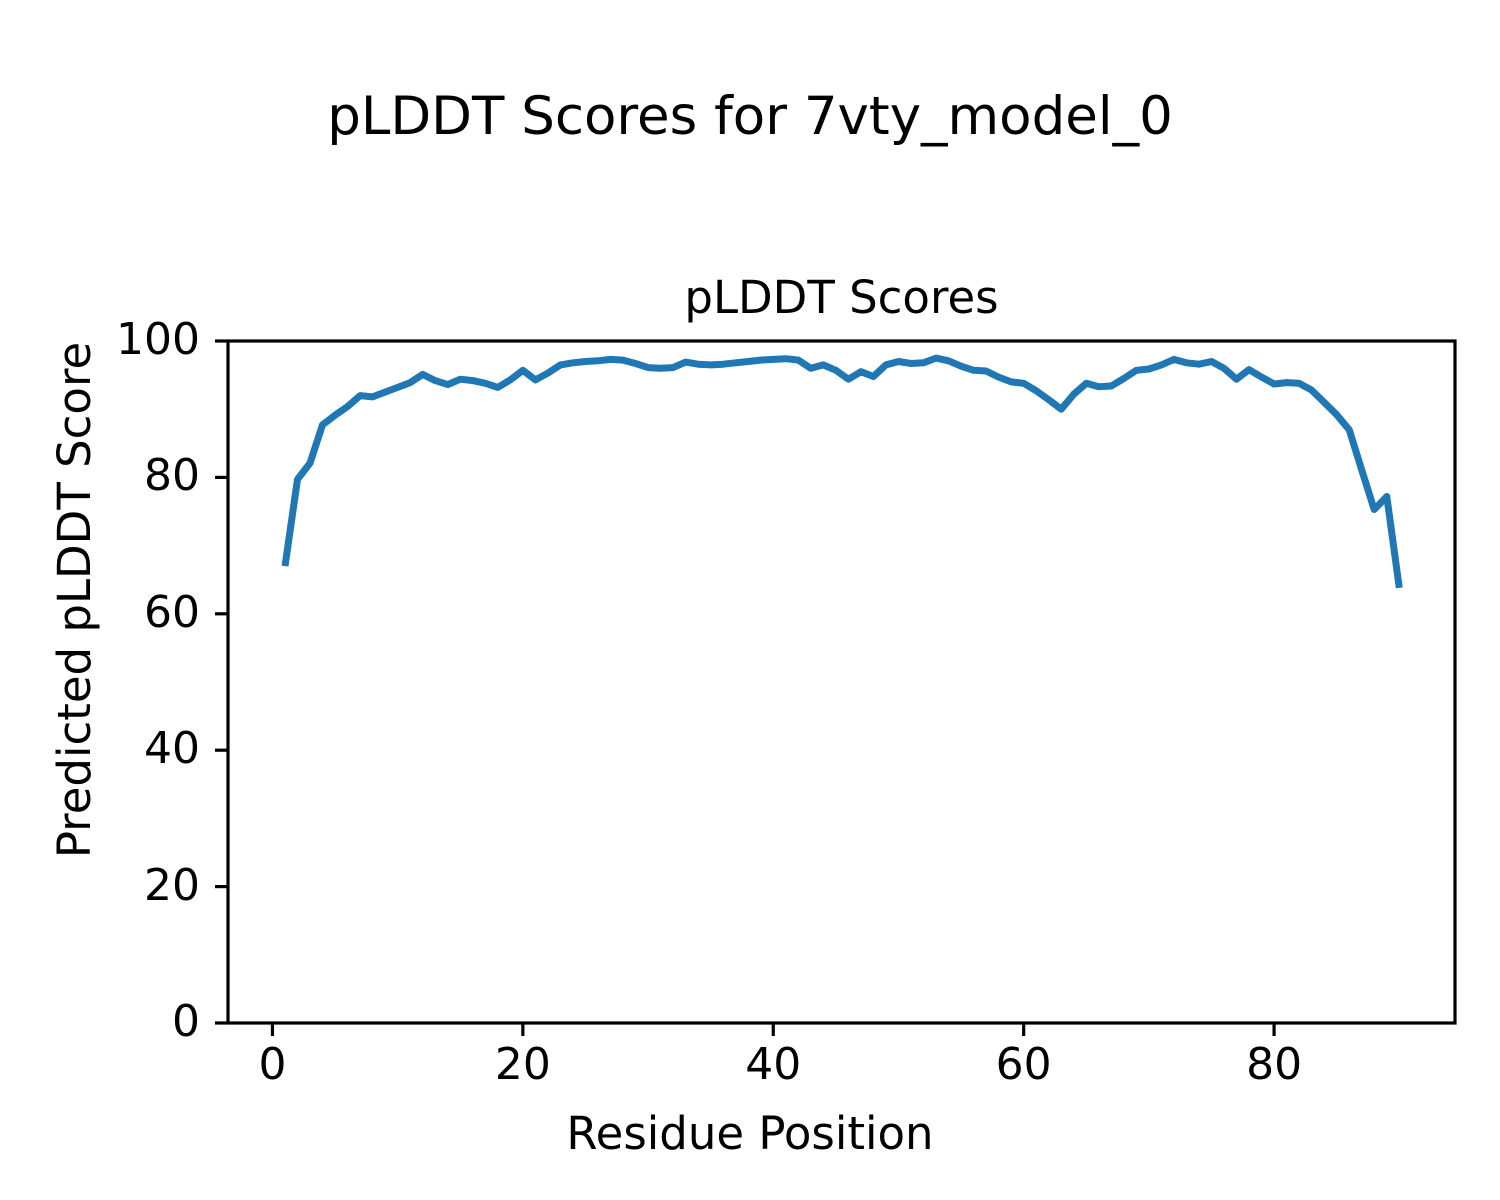  Describe the element at coordinates (750, 116) in the screenshot. I see `figure-title: pLDDT Scores for 7vty_model_0` at that location.